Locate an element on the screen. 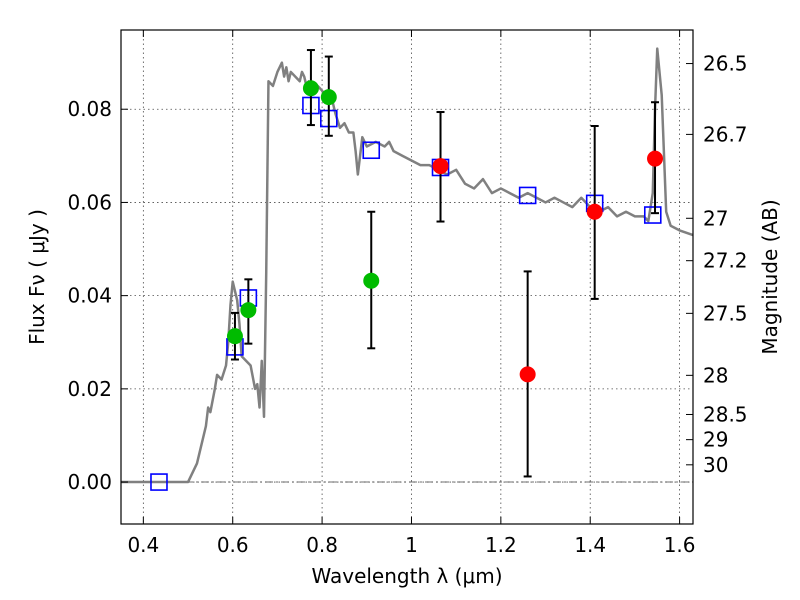  y-tick-label: 0.08 is located at coordinates (89, 109).